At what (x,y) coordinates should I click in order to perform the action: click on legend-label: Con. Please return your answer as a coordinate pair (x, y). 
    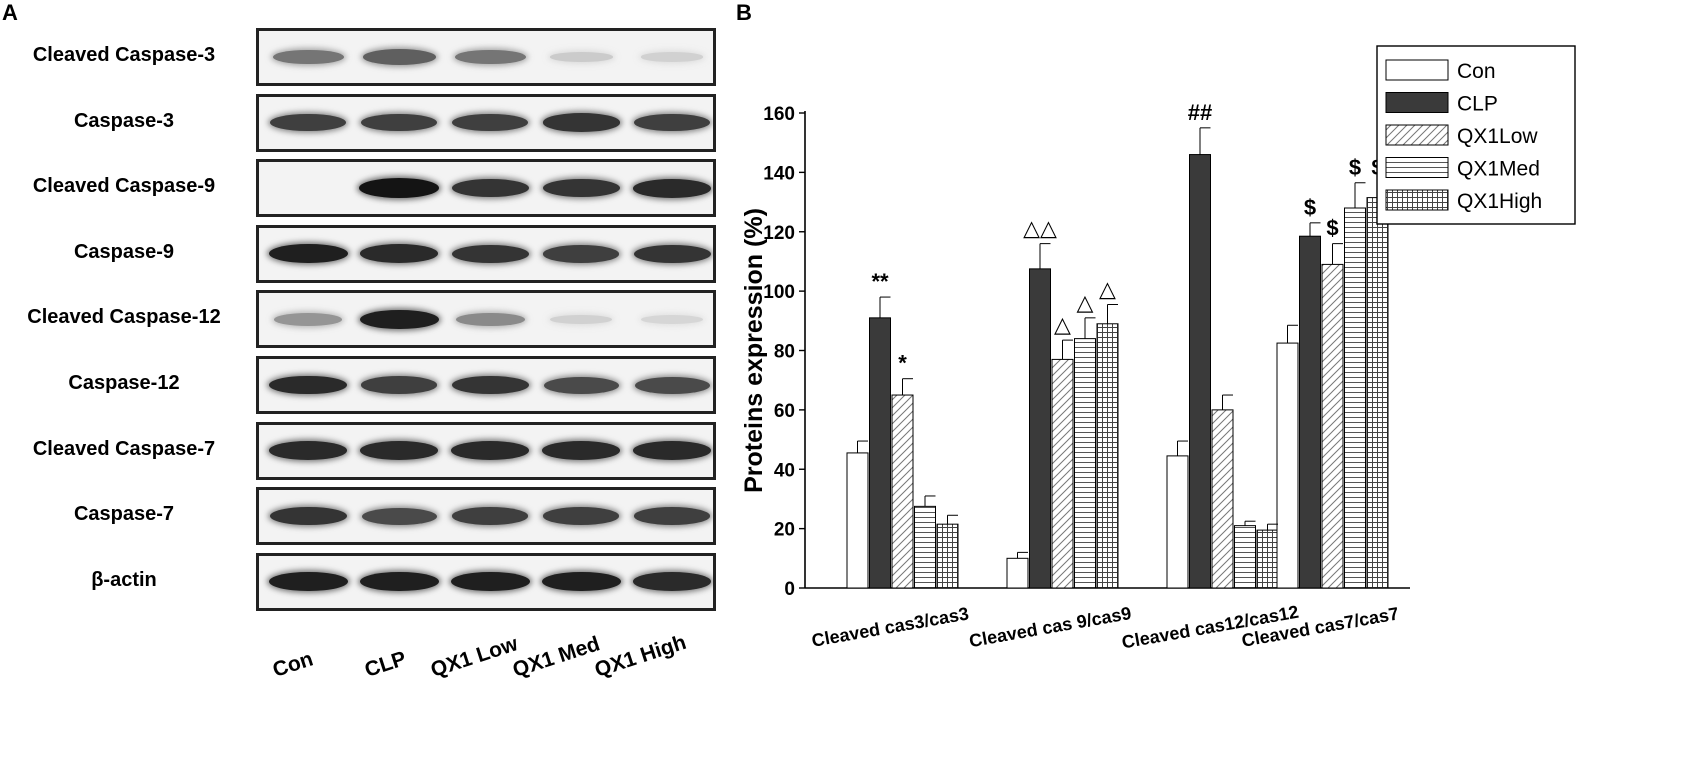
    Looking at the image, I should click on (1476, 71).